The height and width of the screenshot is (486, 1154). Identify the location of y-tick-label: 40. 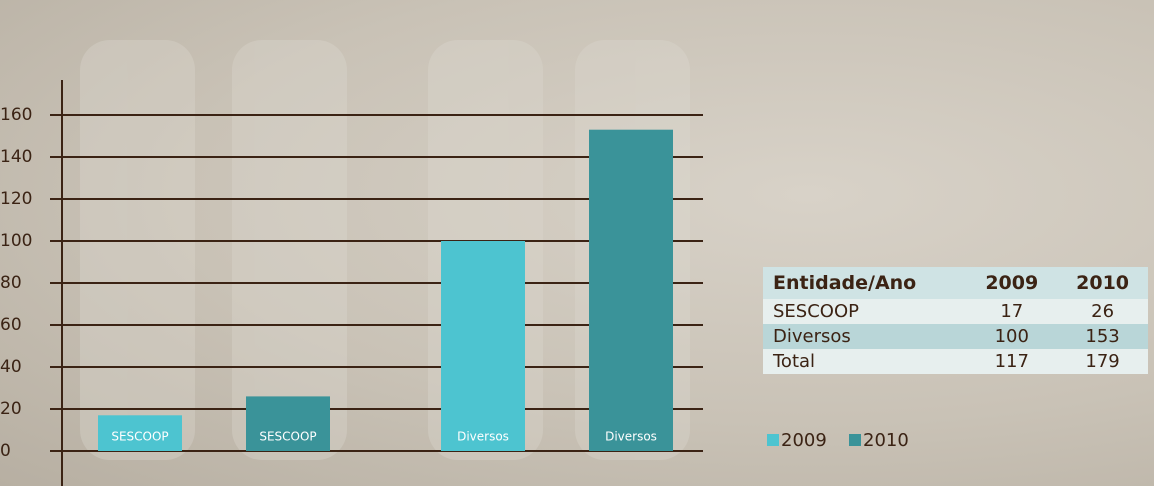
(11, 367).